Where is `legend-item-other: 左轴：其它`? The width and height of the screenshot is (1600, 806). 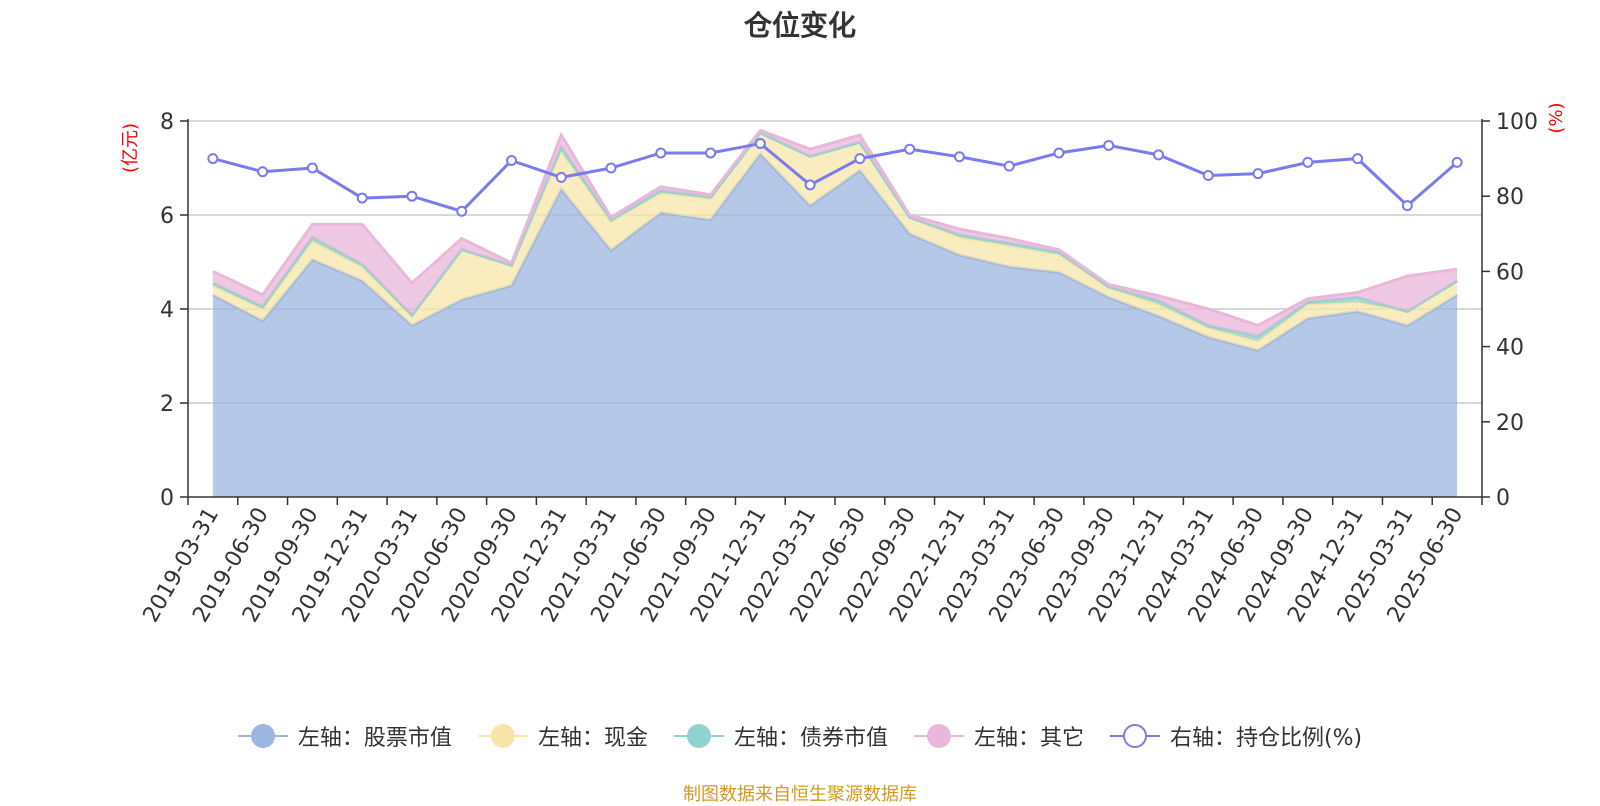 legend-item-other: 左轴：其它 is located at coordinates (998, 736).